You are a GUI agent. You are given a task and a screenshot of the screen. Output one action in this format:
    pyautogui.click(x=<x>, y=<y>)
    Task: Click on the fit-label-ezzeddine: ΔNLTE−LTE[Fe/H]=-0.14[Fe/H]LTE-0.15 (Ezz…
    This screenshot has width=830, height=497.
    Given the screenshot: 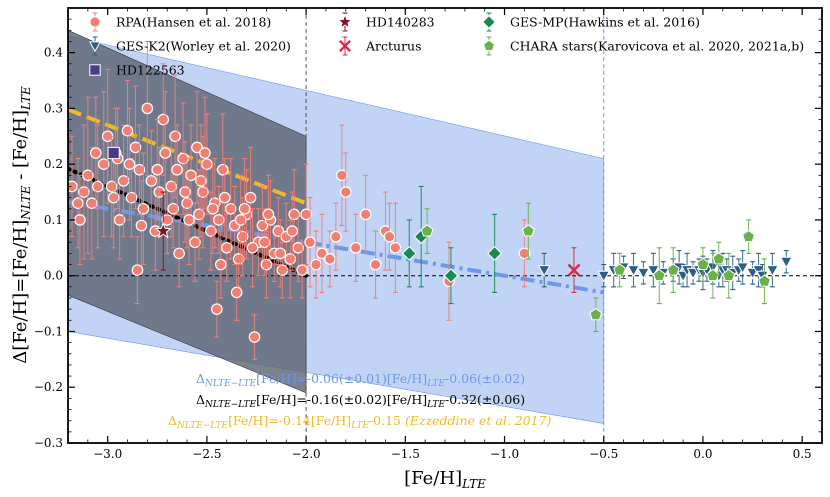 What is the action you would take?
    pyautogui.click(x=360, y=422)
    